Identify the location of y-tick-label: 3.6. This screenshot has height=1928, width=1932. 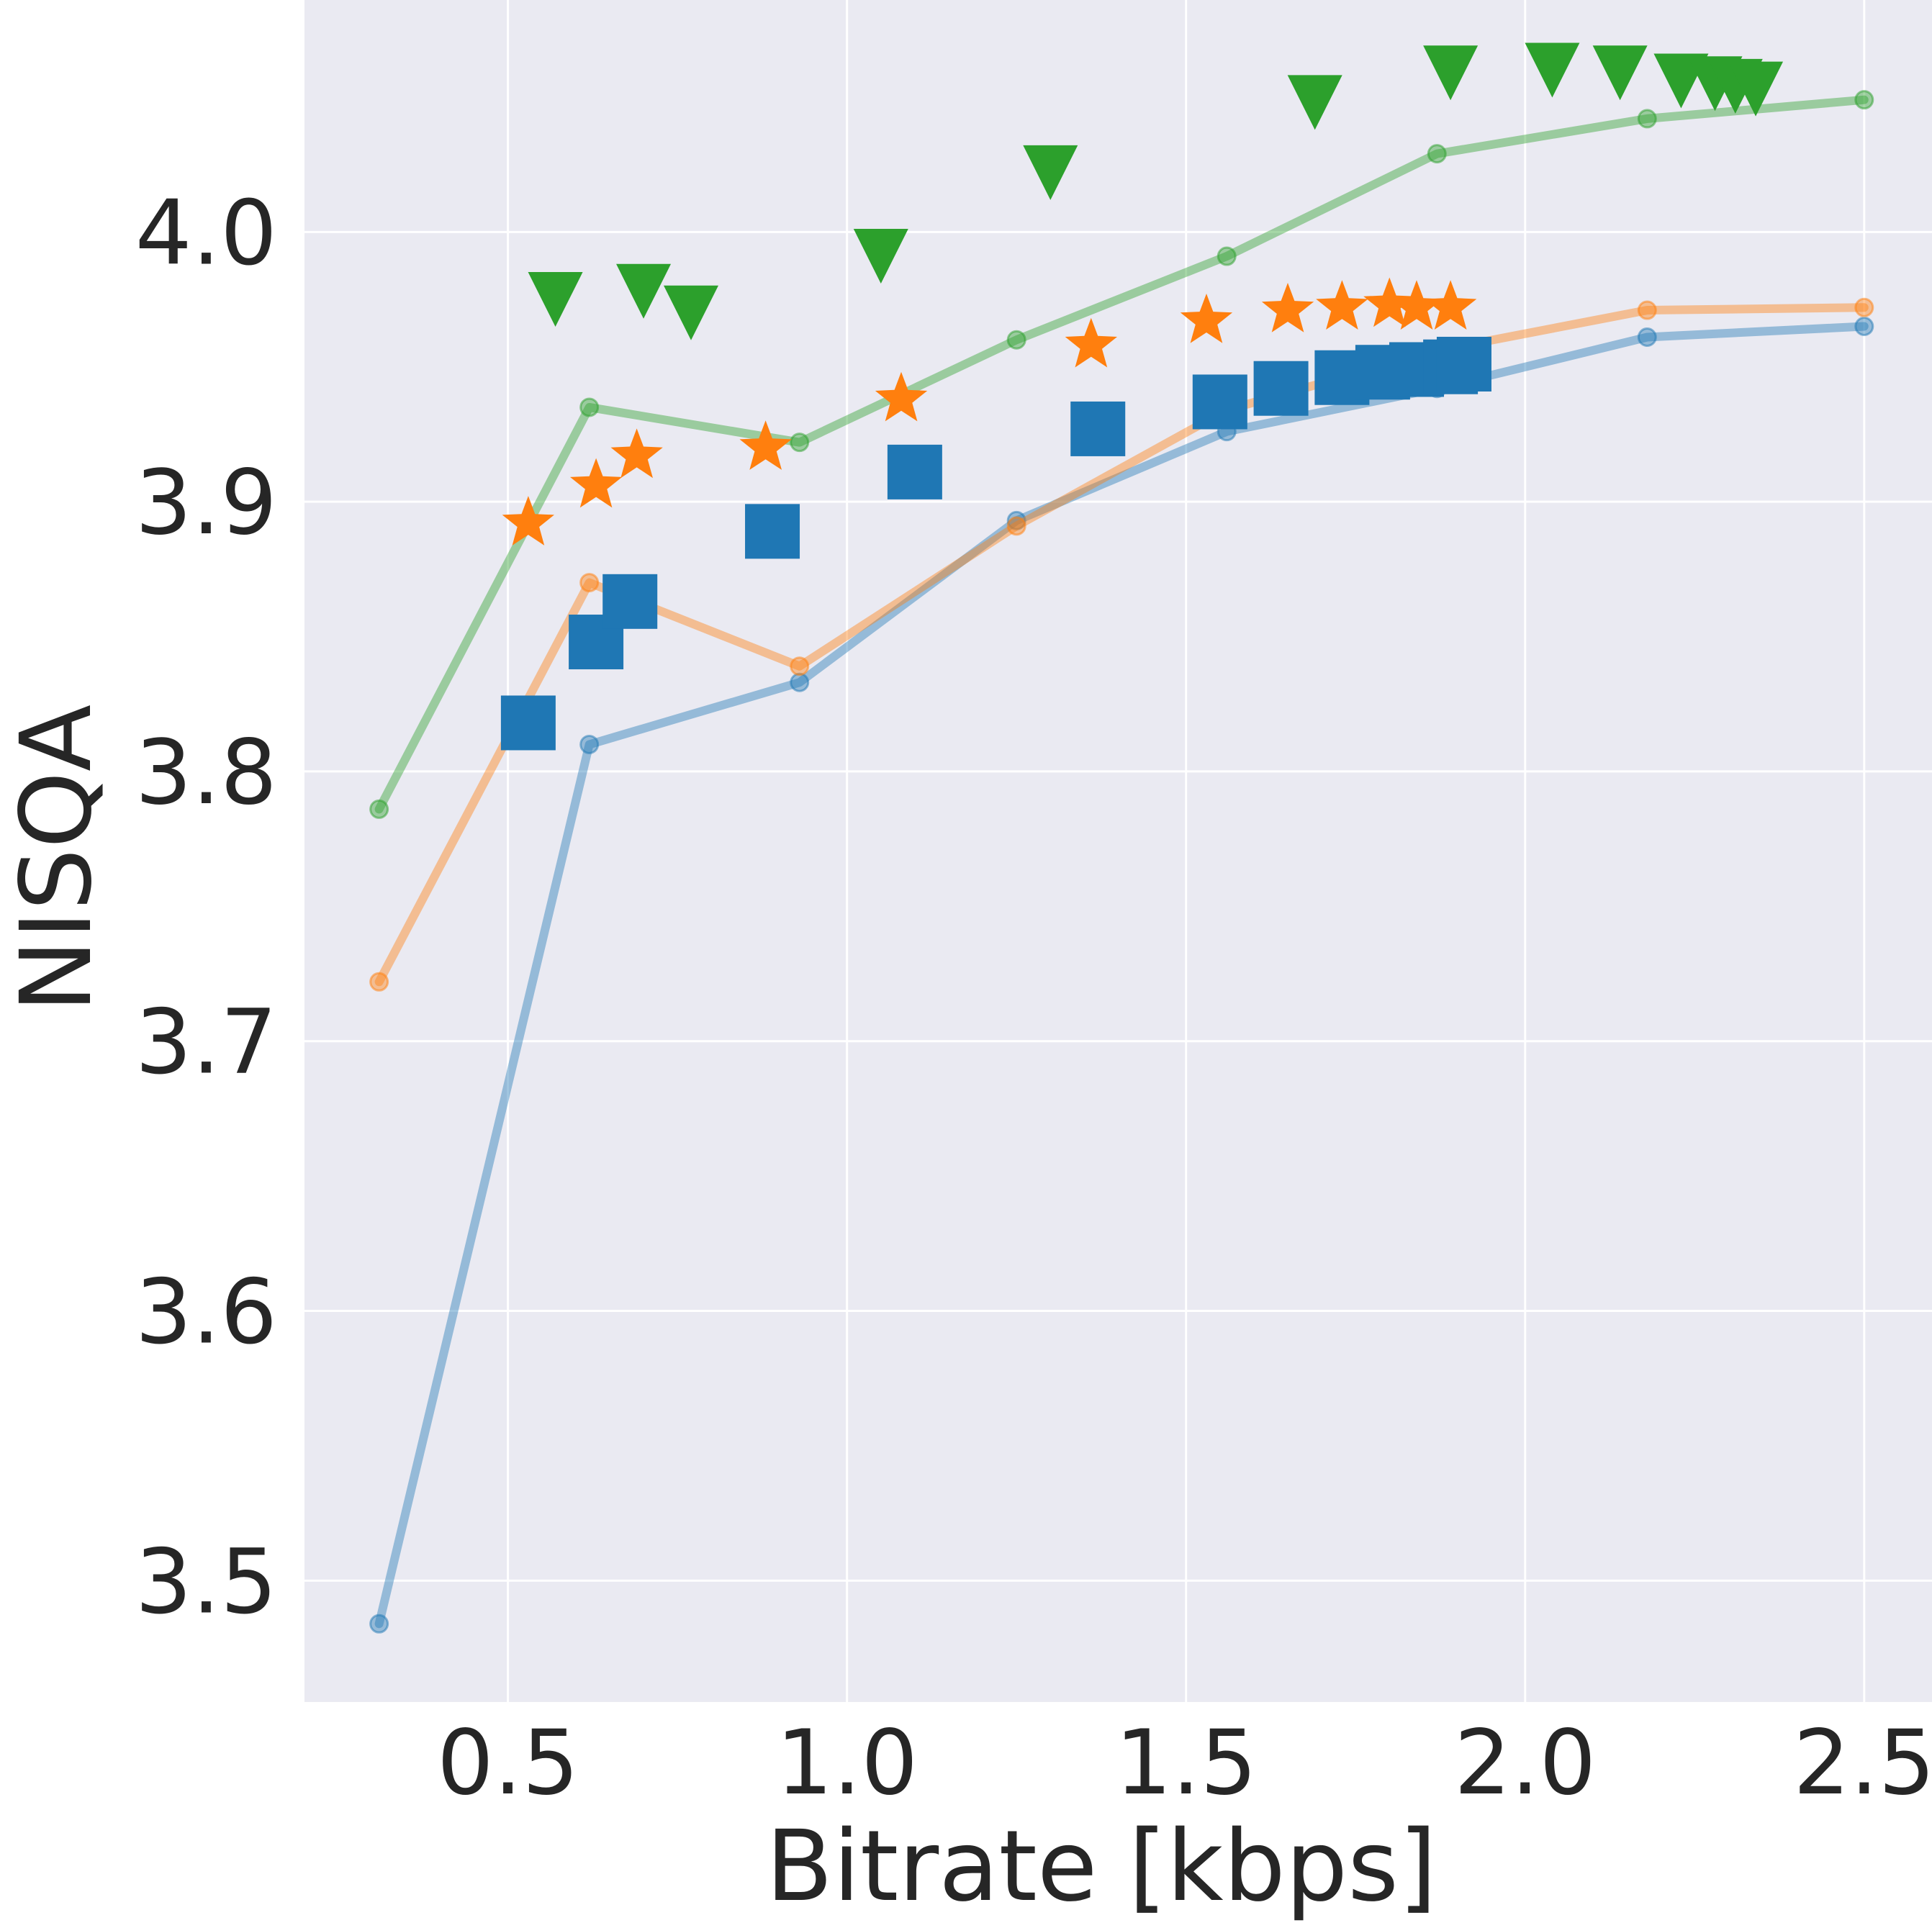
(206, 1312).